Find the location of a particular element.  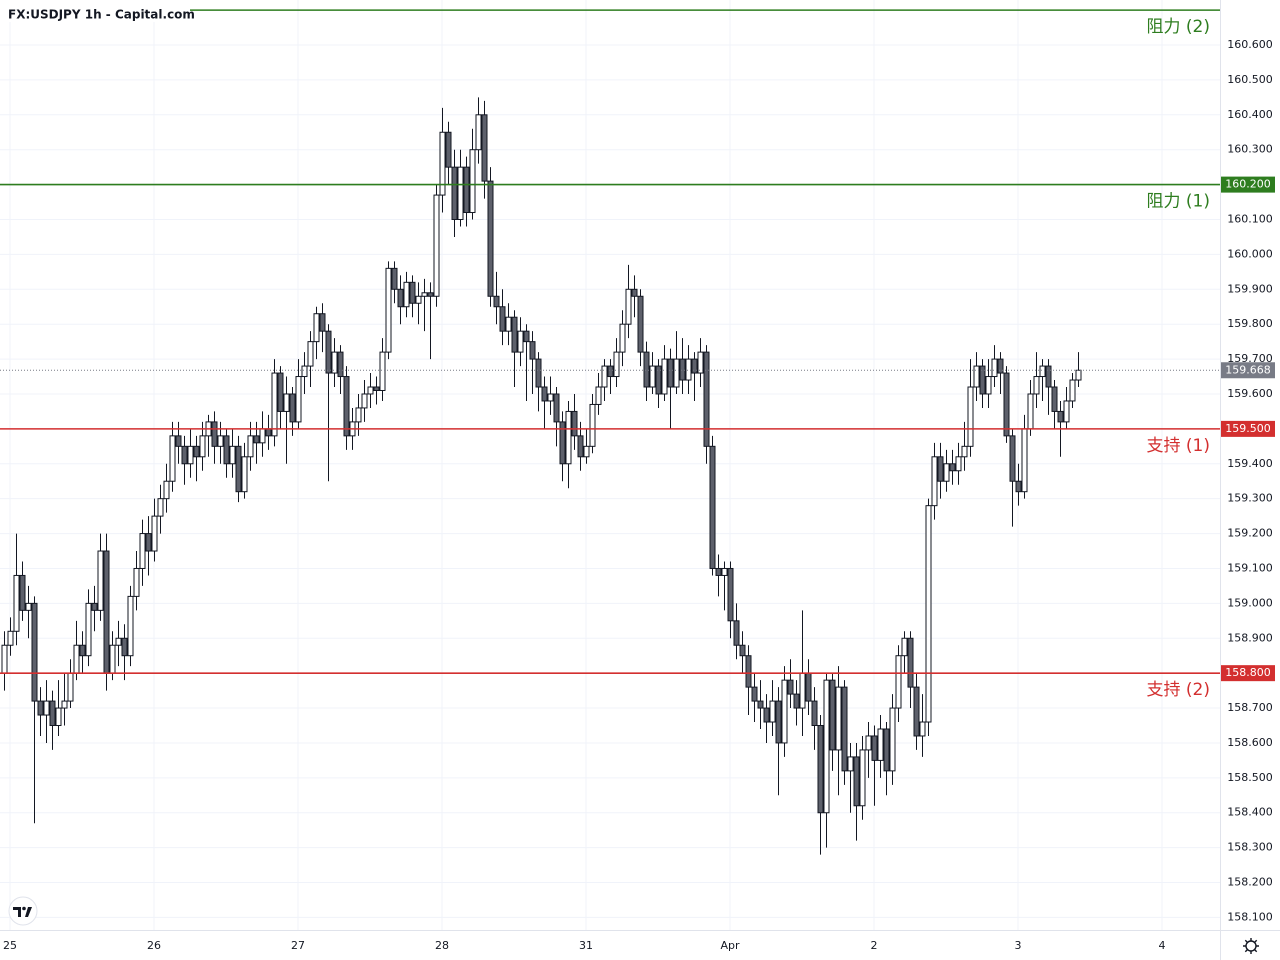

y-tick-label: 159.900 is located at coordinates (1250, 288).